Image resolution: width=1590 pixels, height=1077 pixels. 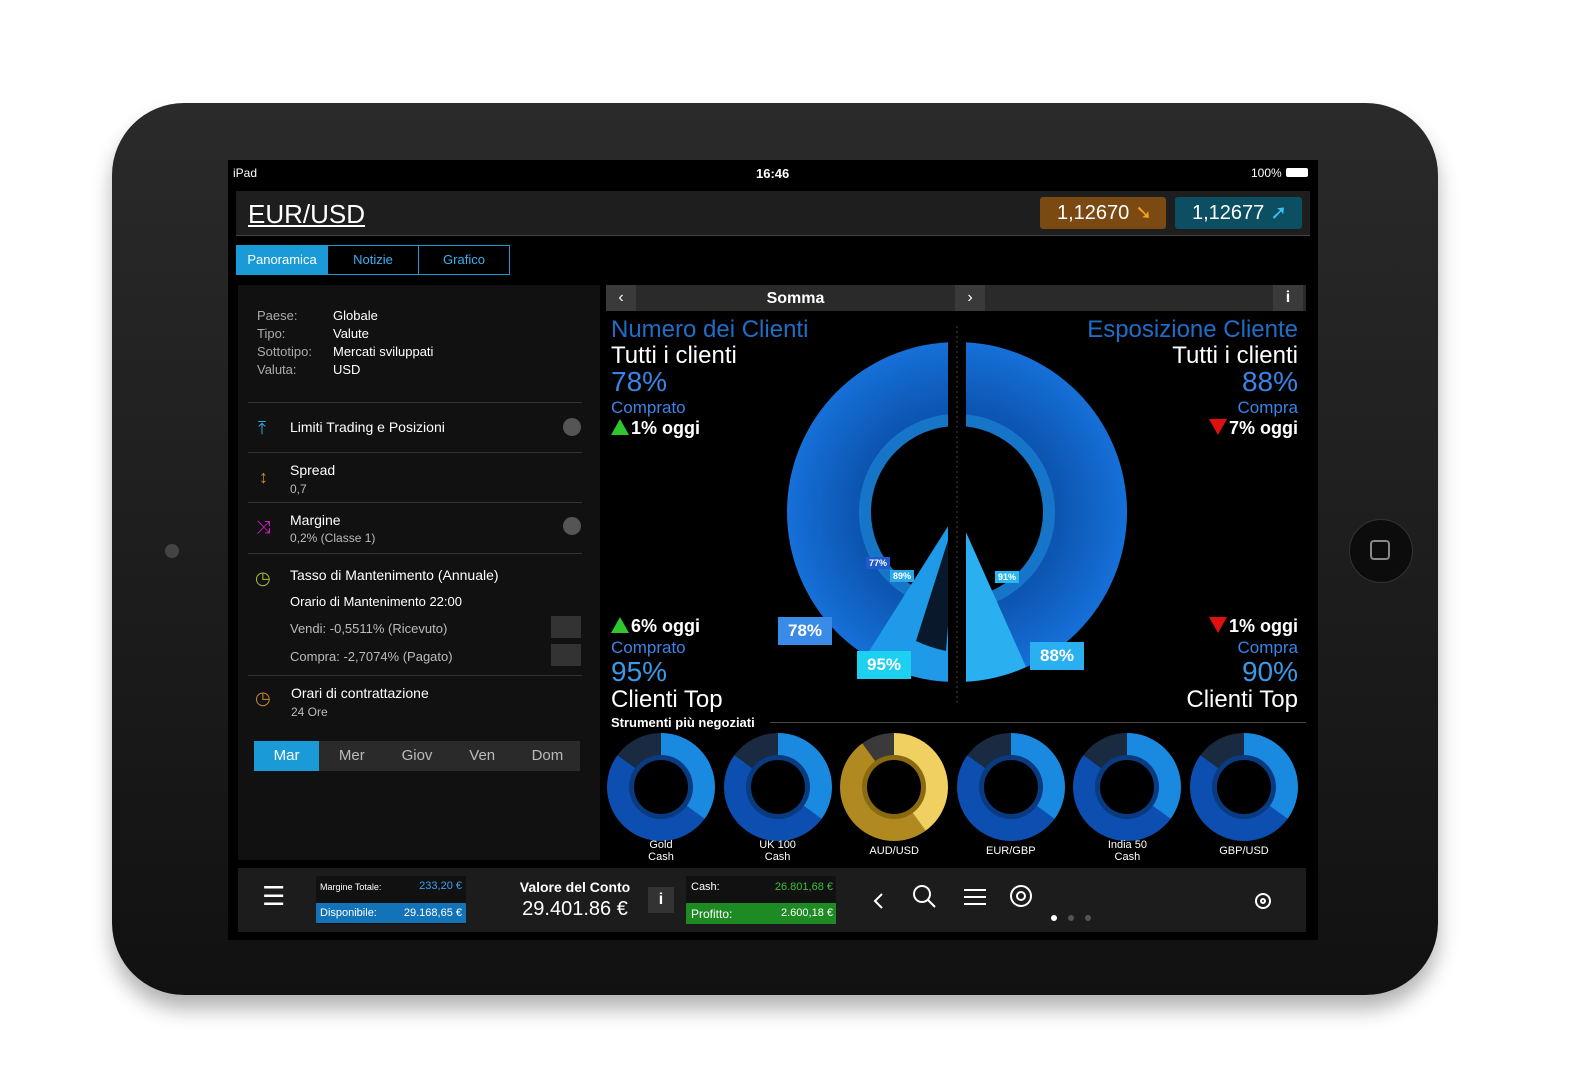 What do you see at coordinates (1381, 551) in the screenshot?
I see `home-button` at bounding box center [1381, 551].